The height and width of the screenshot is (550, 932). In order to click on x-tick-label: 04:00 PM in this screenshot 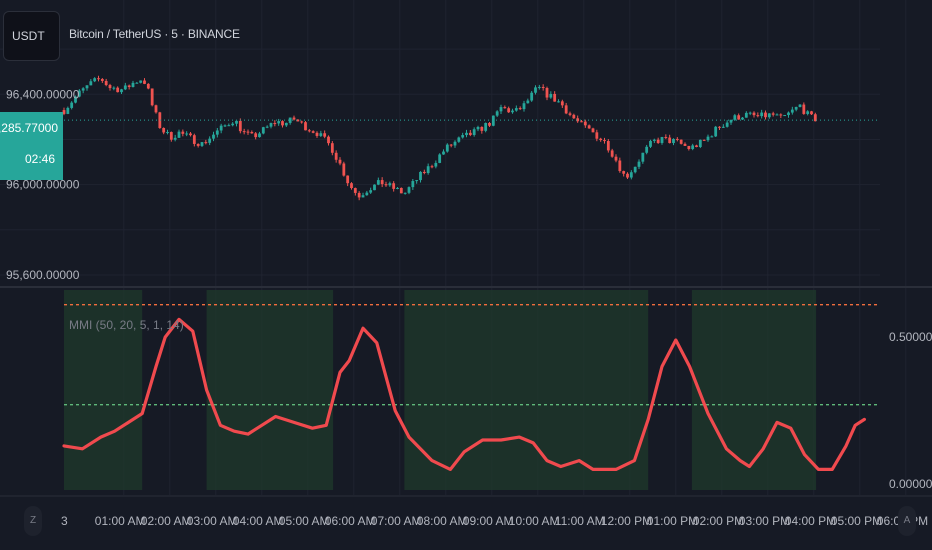, I will do `click(810, 521)`.